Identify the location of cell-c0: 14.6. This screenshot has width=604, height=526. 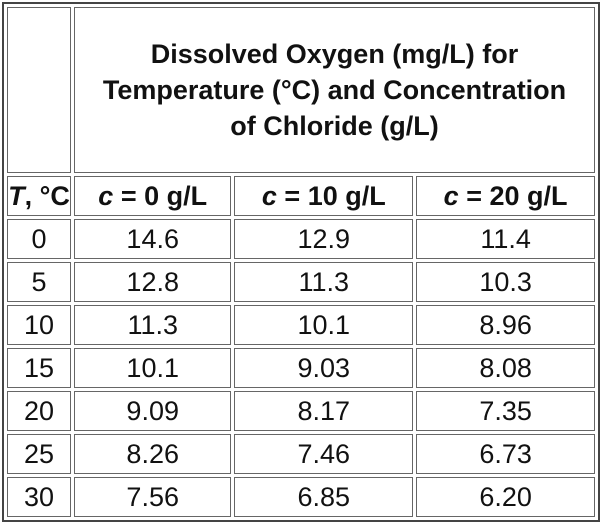
(153, 239).